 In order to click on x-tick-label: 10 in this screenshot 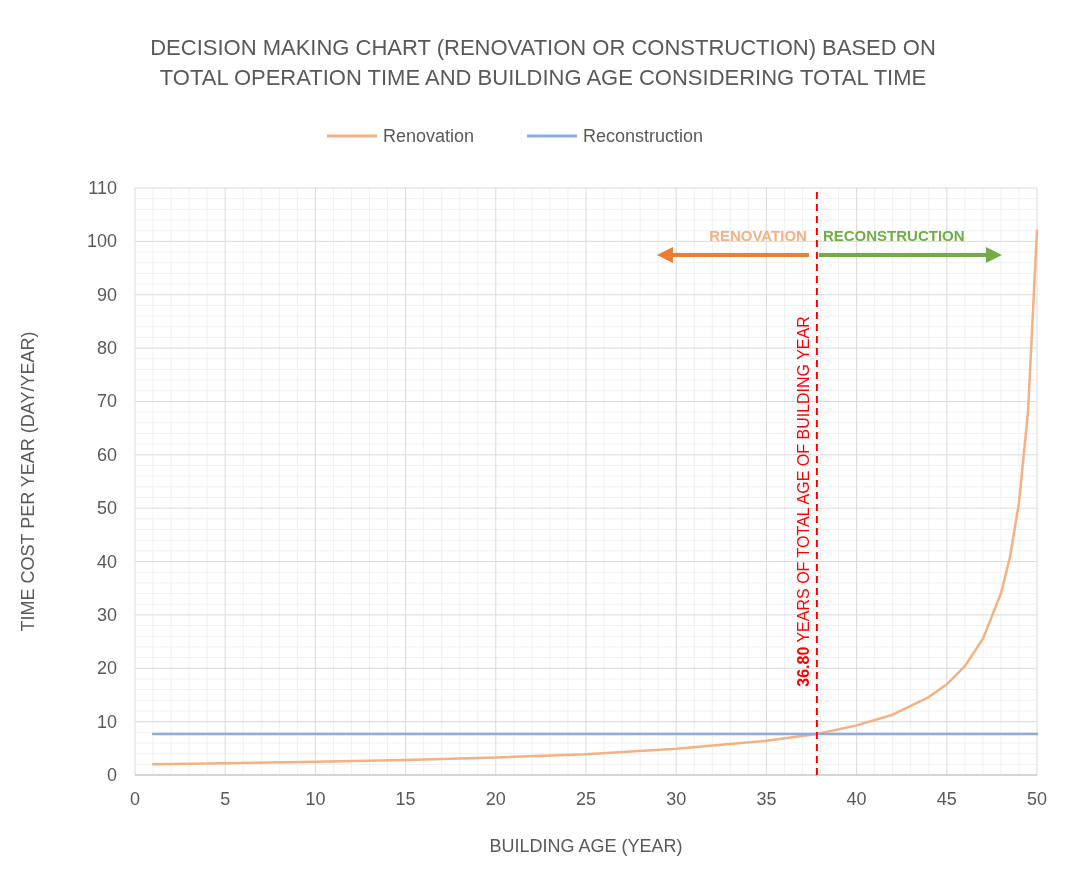, I will do `click(315, 799)`.